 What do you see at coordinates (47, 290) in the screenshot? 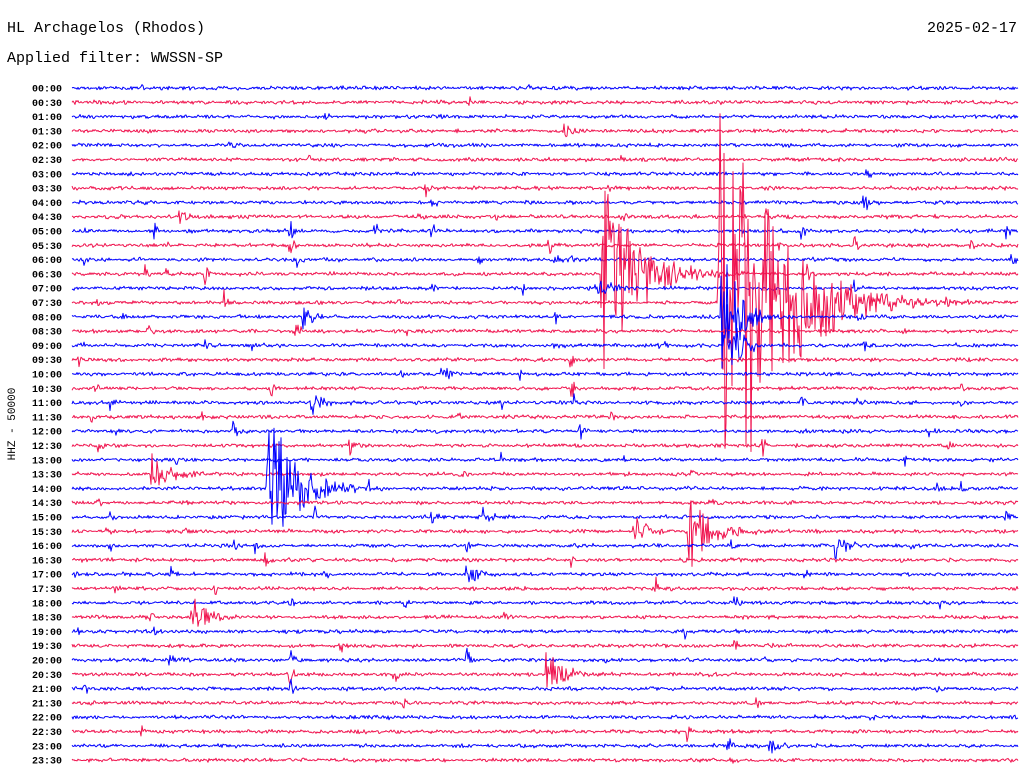
I see `time-tick-label: 07:00` at bounding box center [47, 290].